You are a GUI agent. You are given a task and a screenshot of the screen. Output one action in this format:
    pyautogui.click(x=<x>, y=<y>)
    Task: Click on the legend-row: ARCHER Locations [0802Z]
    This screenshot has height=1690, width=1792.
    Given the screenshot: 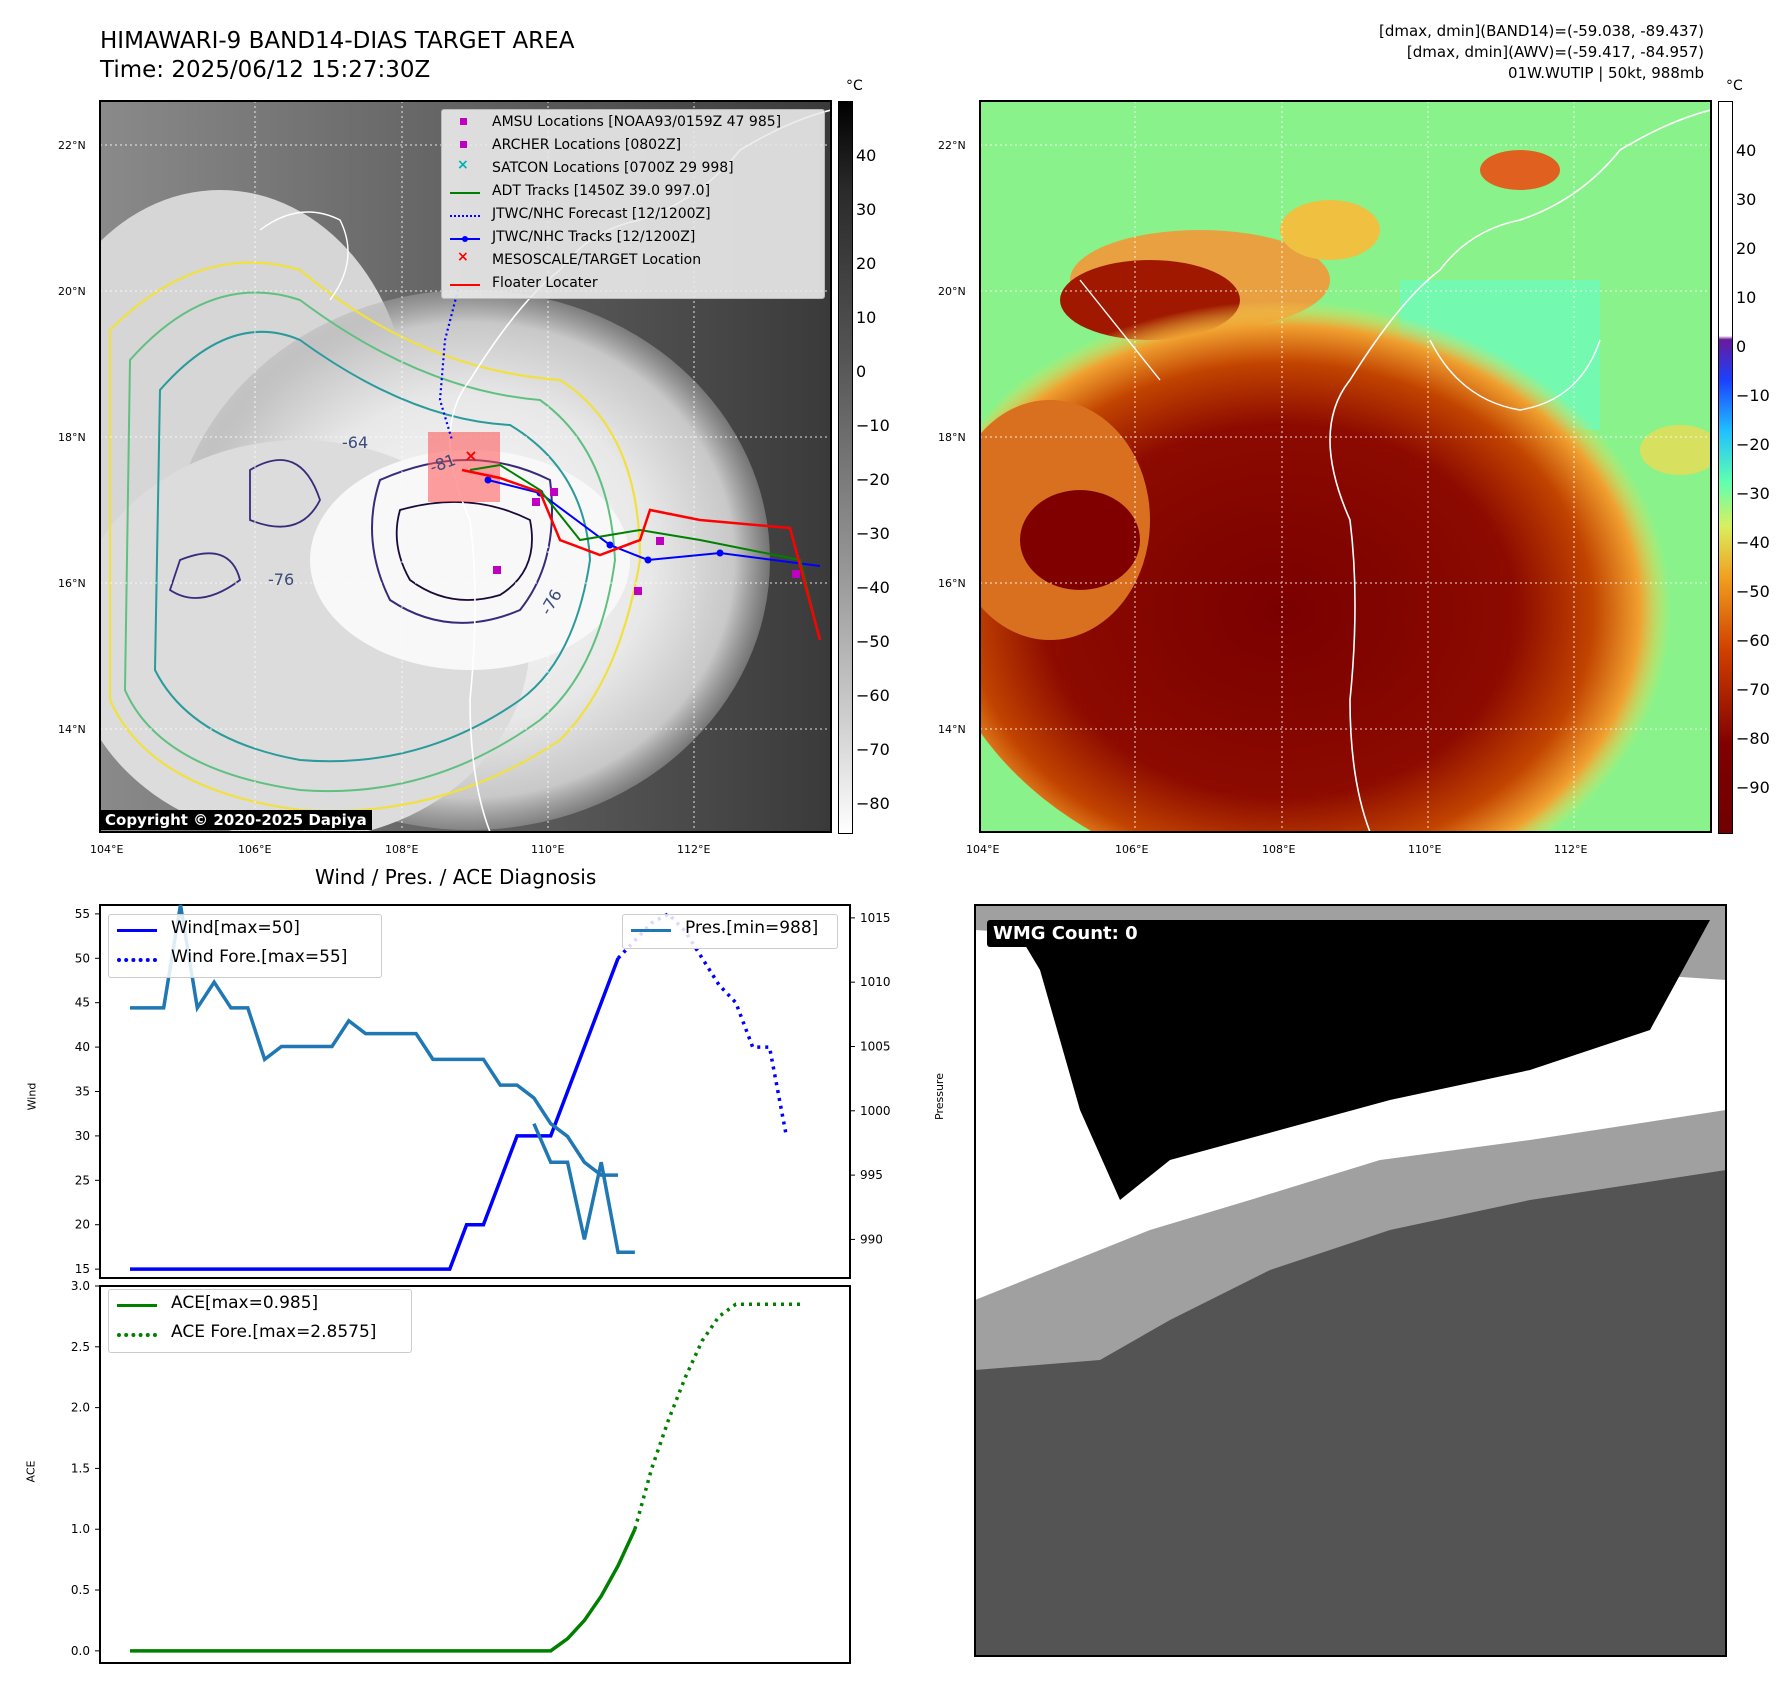 What is the action you would take?
    pyautogui.click(x=632, y=147)
    